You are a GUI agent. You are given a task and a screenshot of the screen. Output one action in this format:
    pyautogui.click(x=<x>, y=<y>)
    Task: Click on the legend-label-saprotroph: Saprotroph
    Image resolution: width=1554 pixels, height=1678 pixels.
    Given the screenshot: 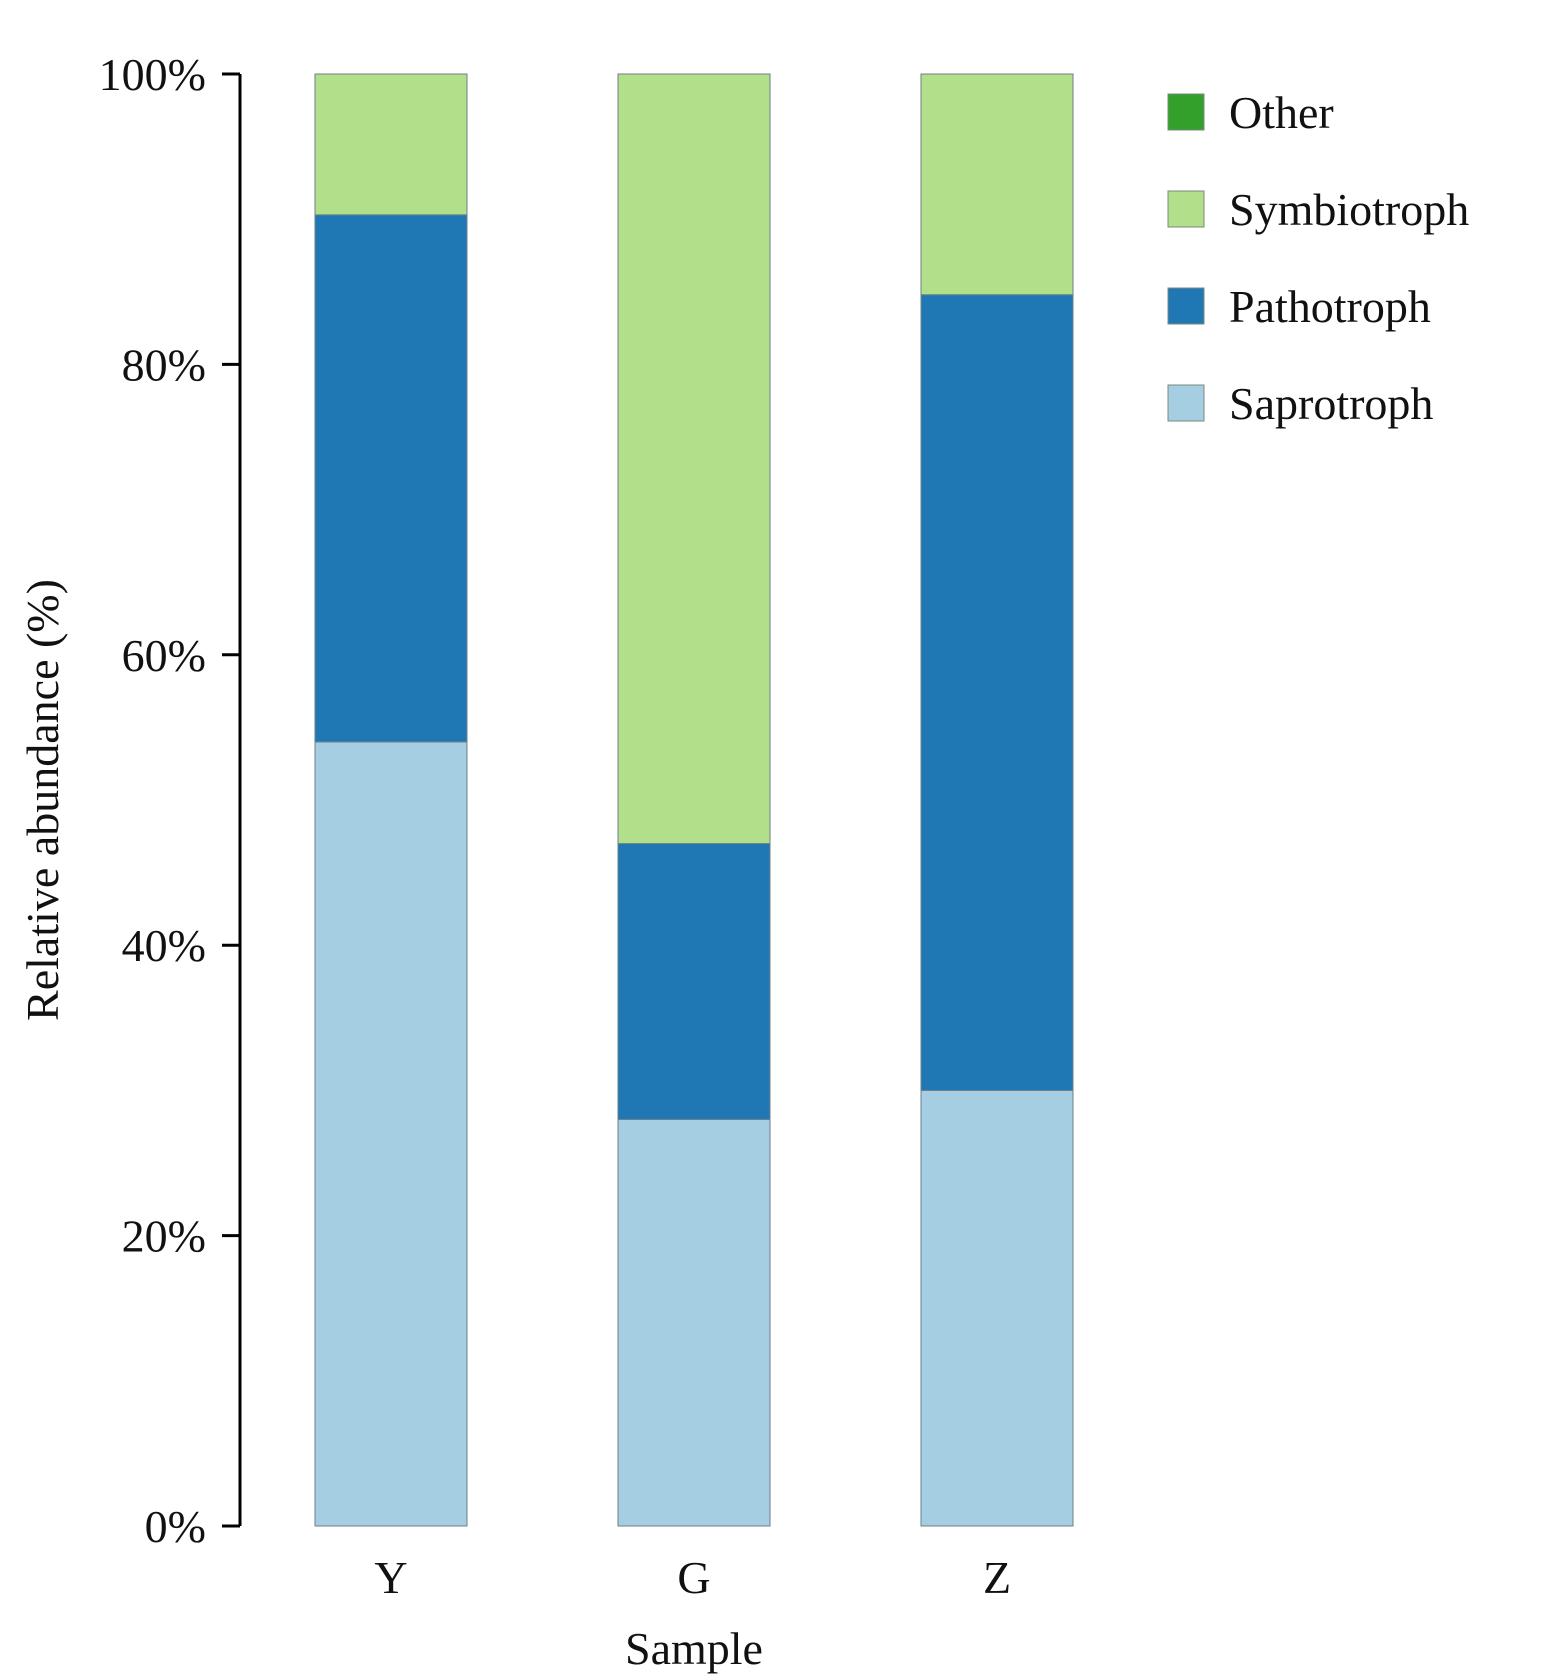 What is the action you would take?
    pyautogui.click(x=1331, y=403)
    